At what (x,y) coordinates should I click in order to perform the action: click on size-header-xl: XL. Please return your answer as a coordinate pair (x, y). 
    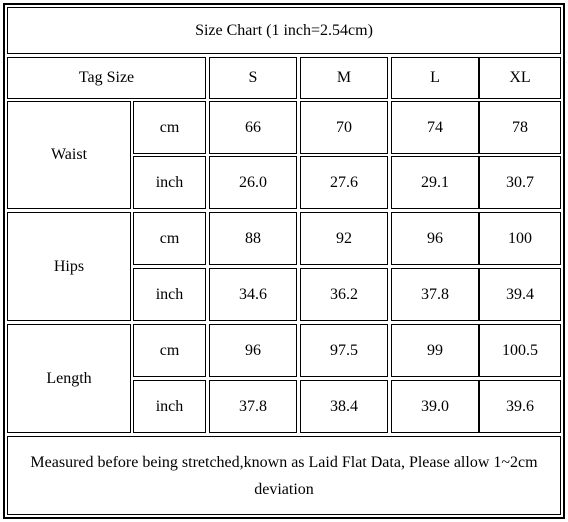
    Looking at the image, I should click on (520, 78).